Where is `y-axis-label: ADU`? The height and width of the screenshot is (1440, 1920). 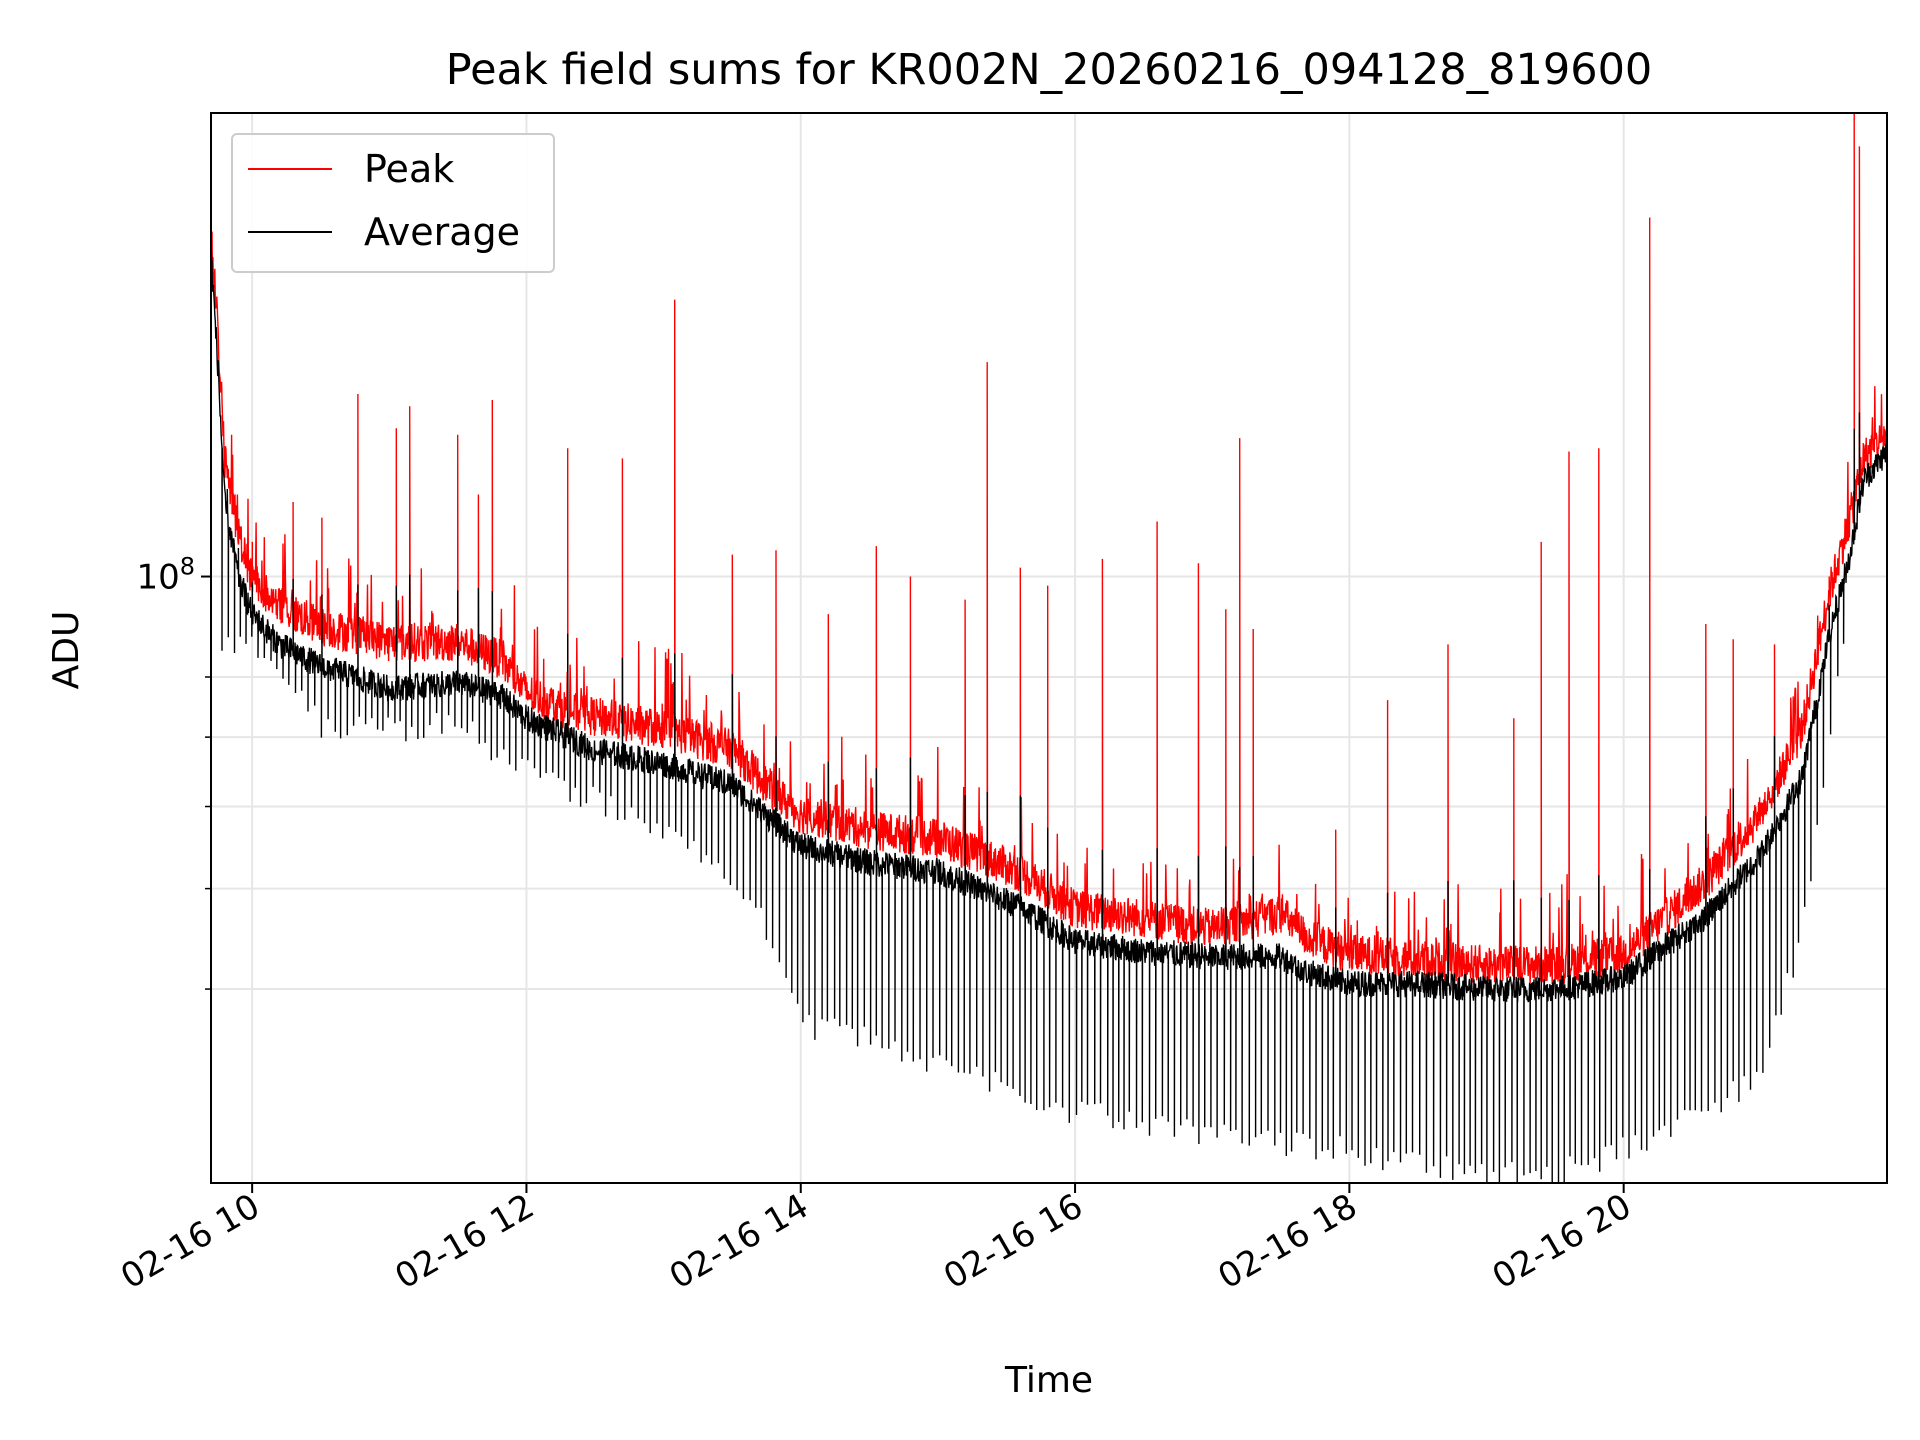
y-axis-label: ADU is located at coordinates (66, 650).